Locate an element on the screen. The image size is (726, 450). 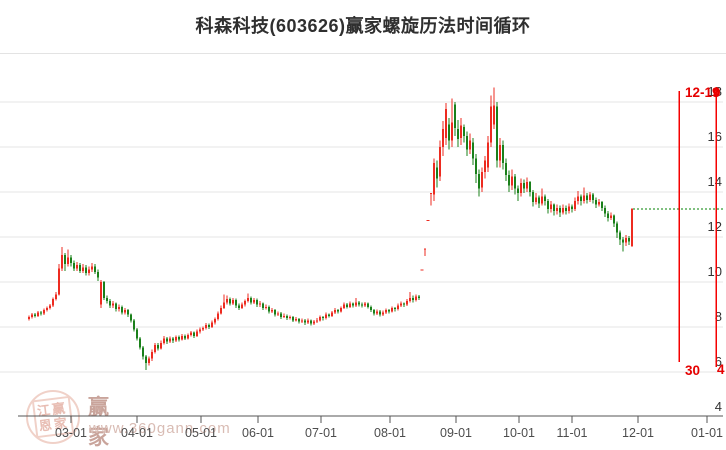
x-tick-label: 07-01 is located at coordinates (321, 433).